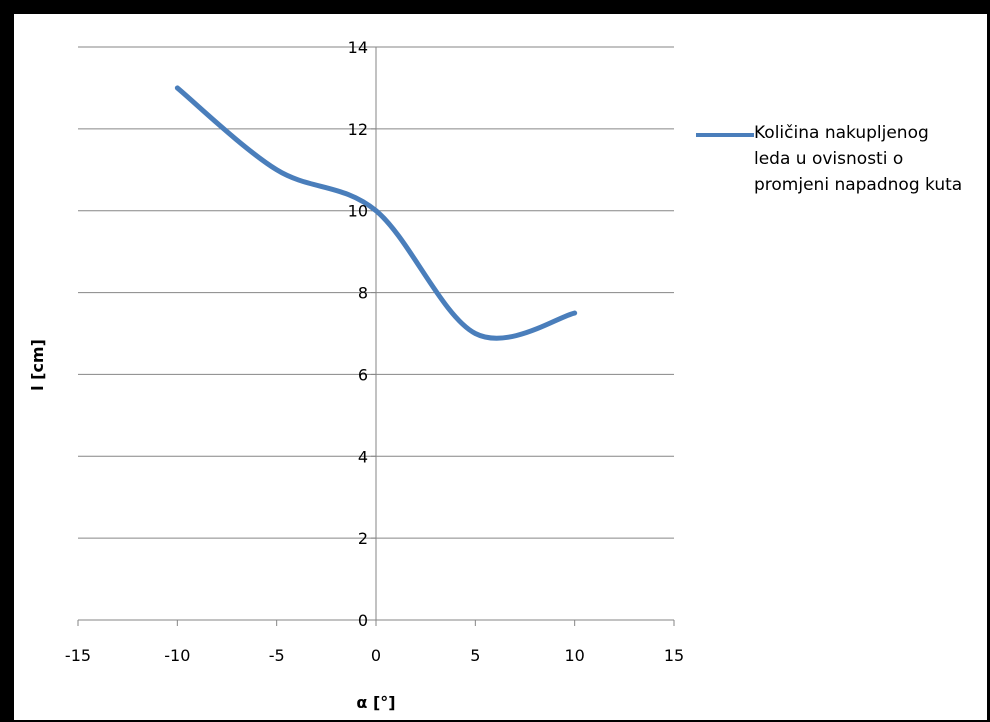 The height and width of the screenshot is (722, 990). Describe the element at coordinates (574, 655) in the screenshot. I see `x-tick-label: 10` at that location.